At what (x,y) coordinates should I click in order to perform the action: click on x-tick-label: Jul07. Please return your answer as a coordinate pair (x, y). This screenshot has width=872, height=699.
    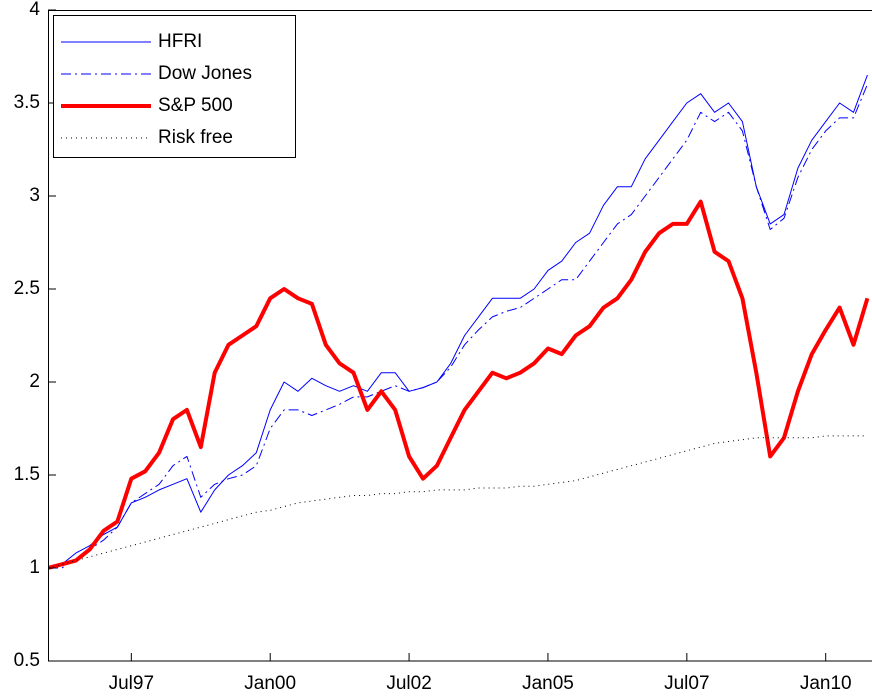
    Looking at the image, I should click on (686, 683).